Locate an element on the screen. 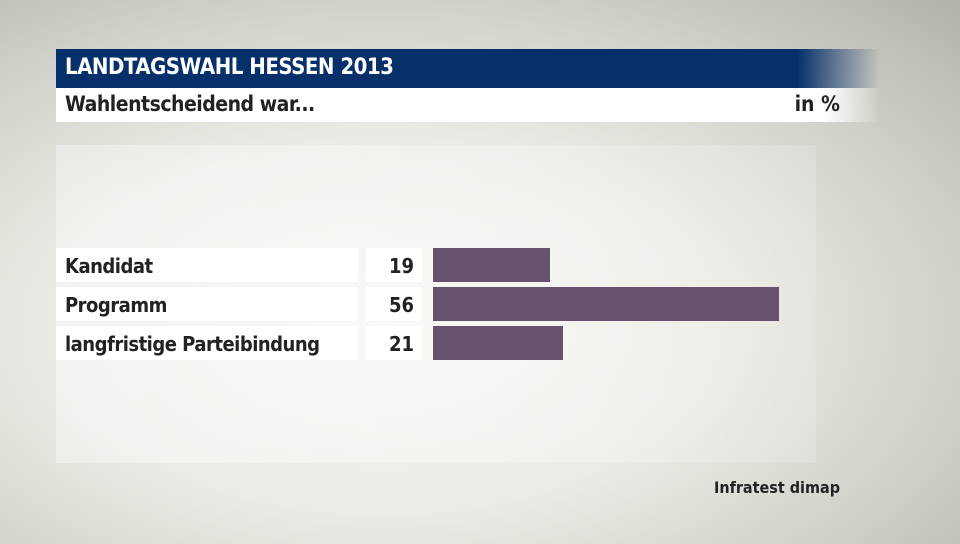  value-label-box: 21 is located at coordinates (394, 343).